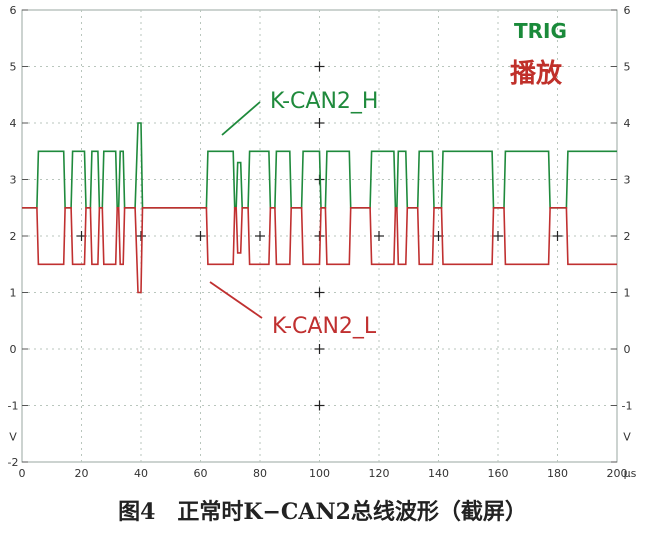 This screenshot has width=645, height=542. I want to click on y-tick-label-right: 3, so click(627, 180).